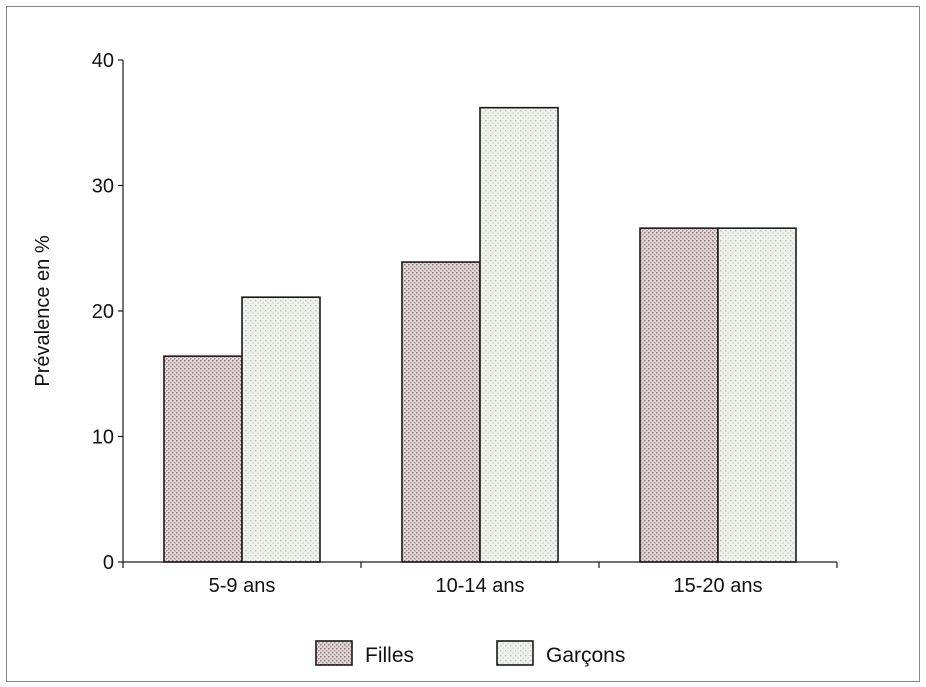  Describe the element at coordinates (103, 61) in the screenshot. I see `y-tick-label: 40` at that location.